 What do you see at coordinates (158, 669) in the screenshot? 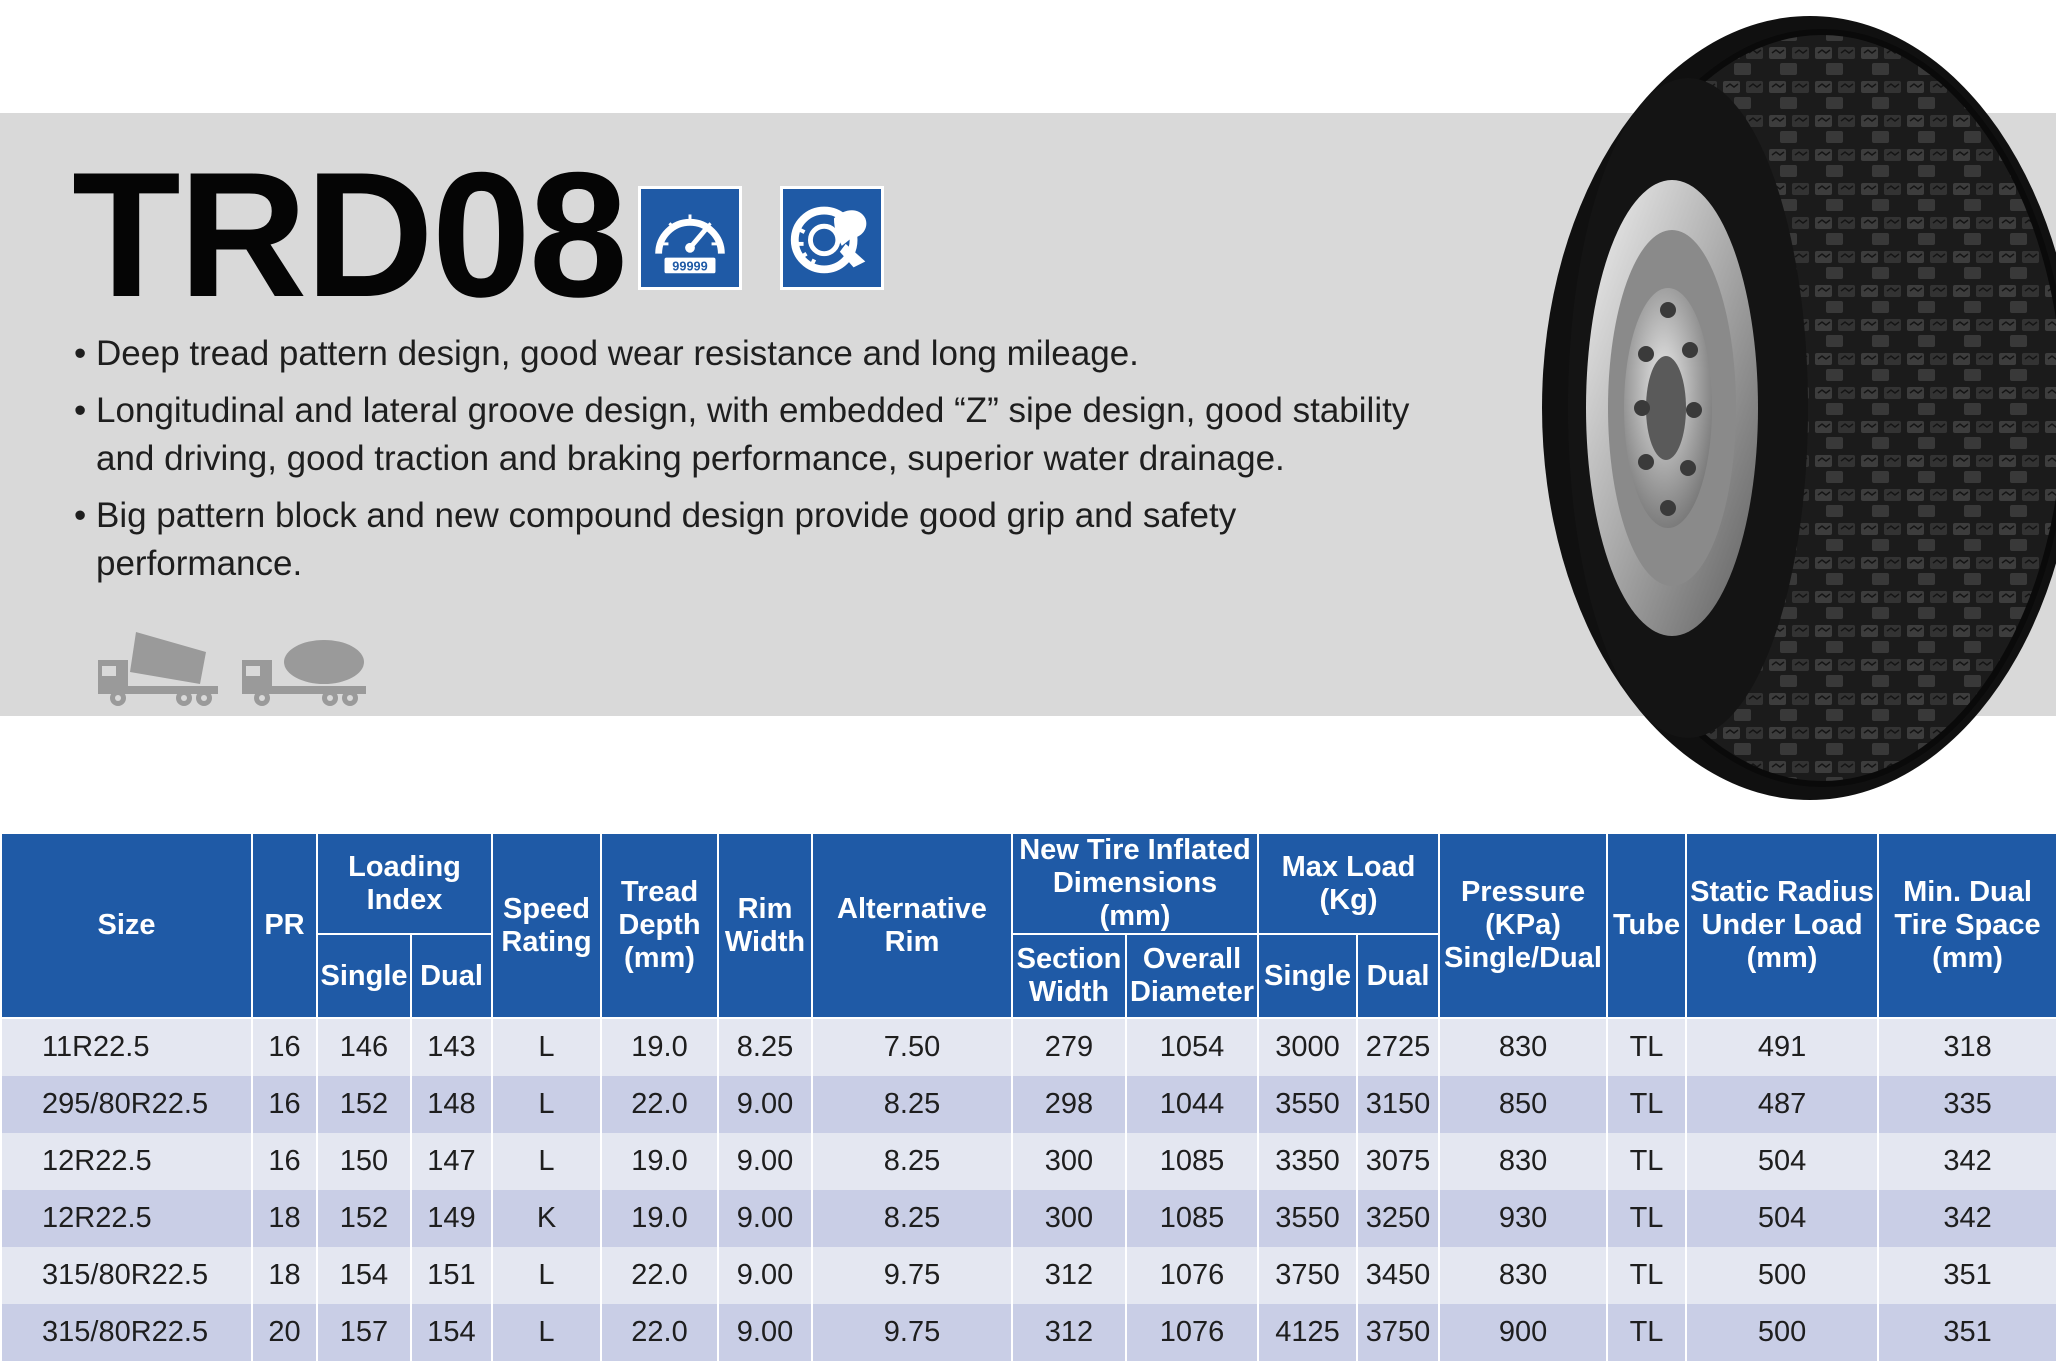
I see `dump-truck-icon` at bounding box center [158, 669].